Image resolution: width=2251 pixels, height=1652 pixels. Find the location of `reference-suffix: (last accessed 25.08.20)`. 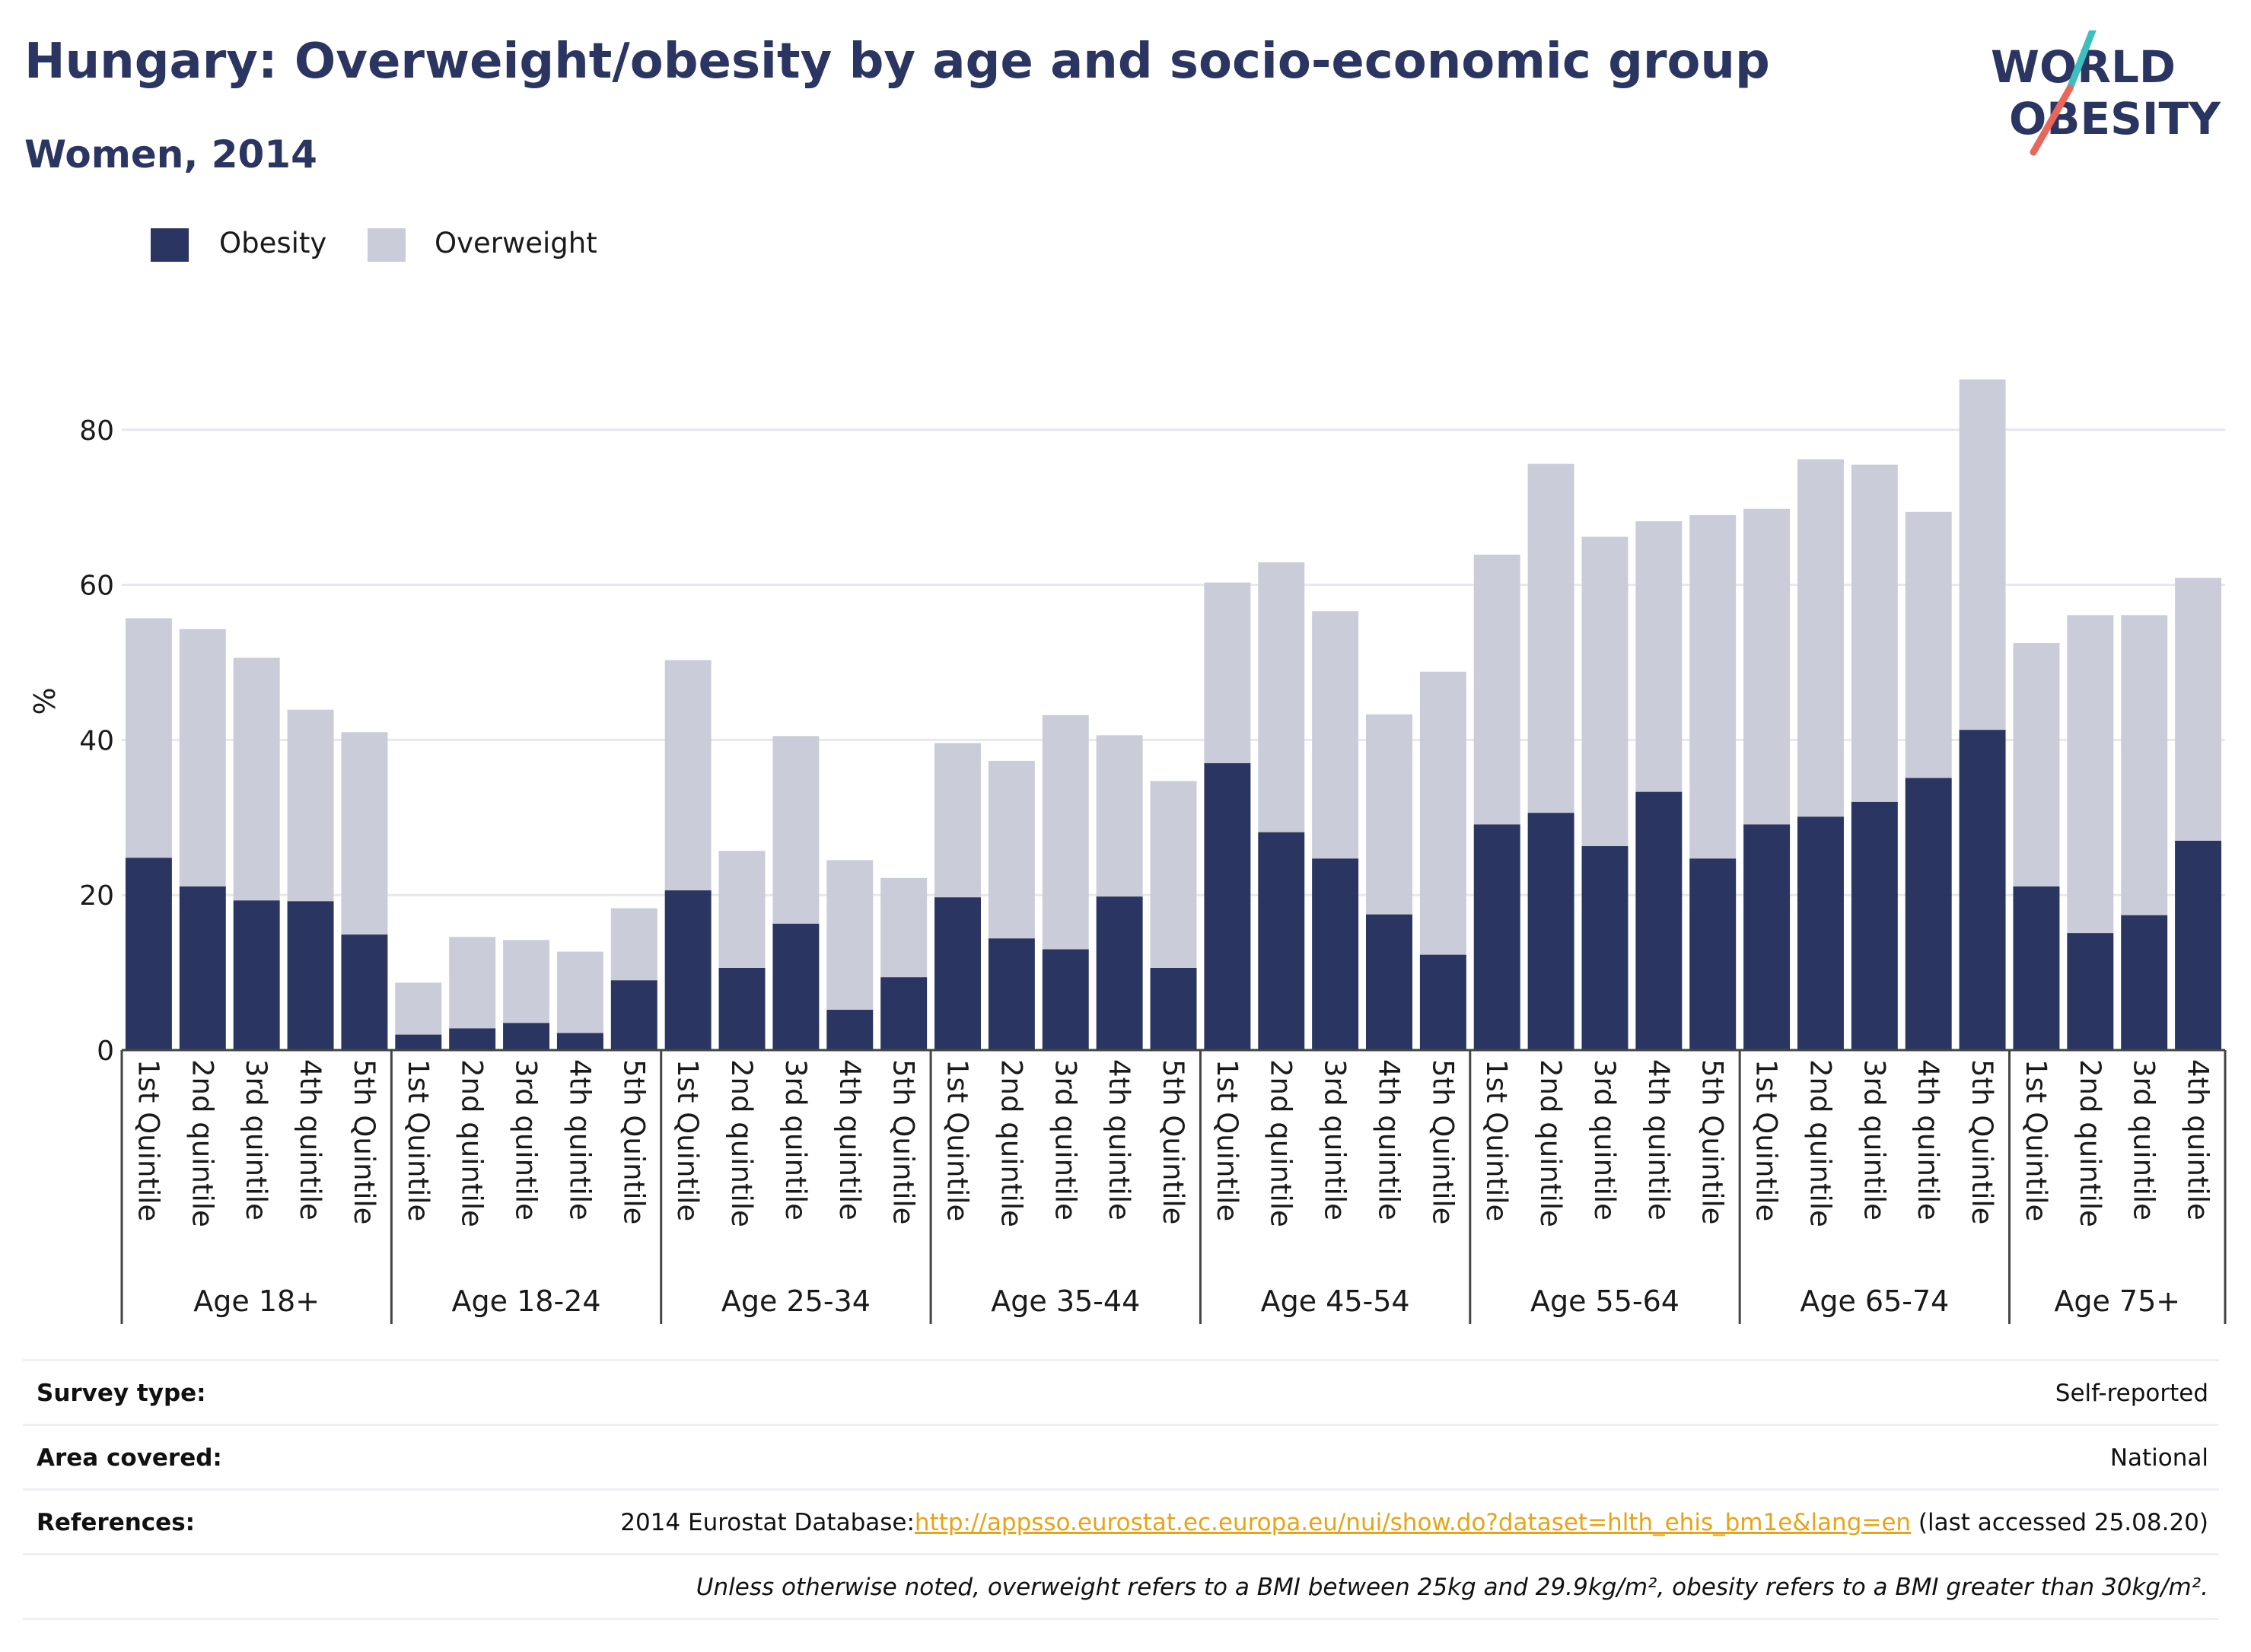

reference-suffix: (last accessed 25.08.20) is located at coordinates (2059, 1522).